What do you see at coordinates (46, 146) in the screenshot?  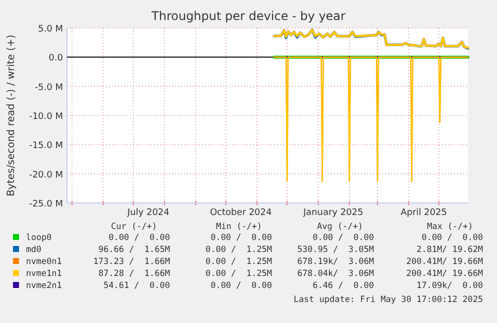 I see `y-tick-label: -15.0 M` at bounding box center [46, 146].